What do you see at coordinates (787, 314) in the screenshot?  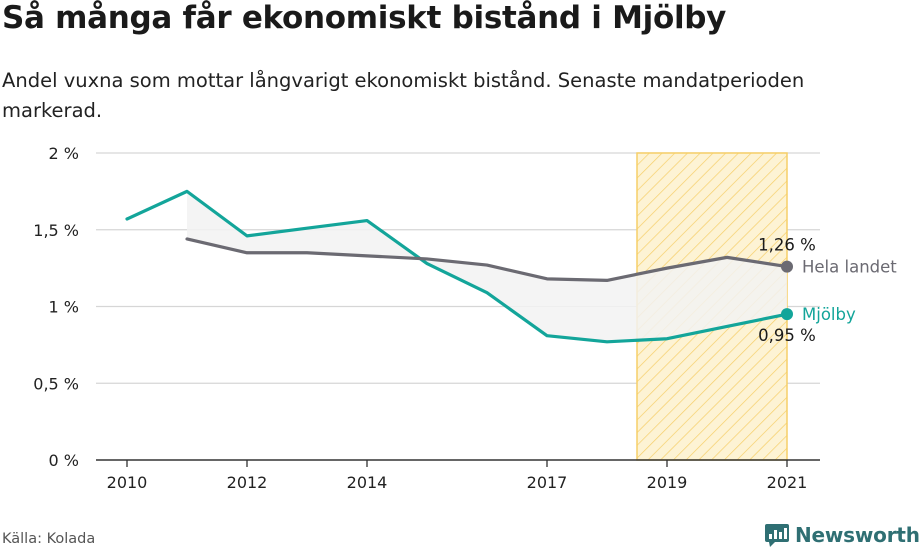 I see `end-point-mjolby` at bounding box center [787, 314].